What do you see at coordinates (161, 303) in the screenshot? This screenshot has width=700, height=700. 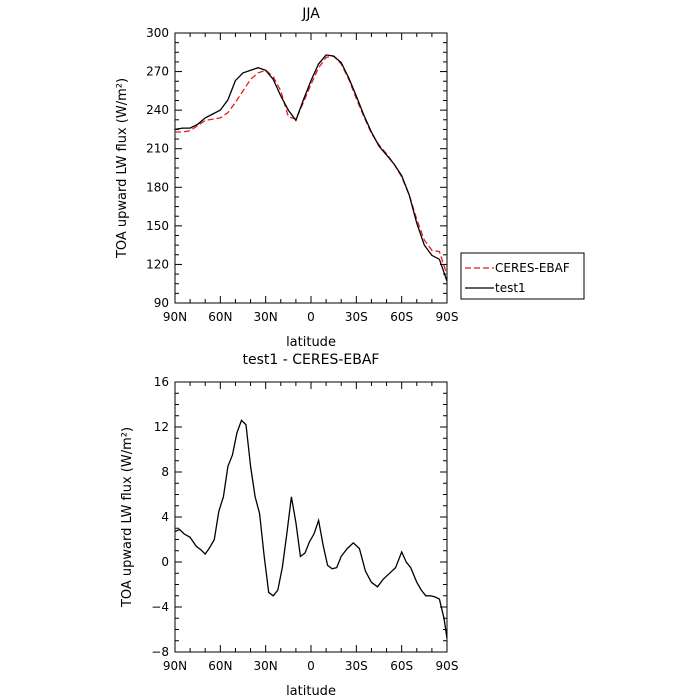 I see `y-tick-label: 90` at bounding box center [161, 303].